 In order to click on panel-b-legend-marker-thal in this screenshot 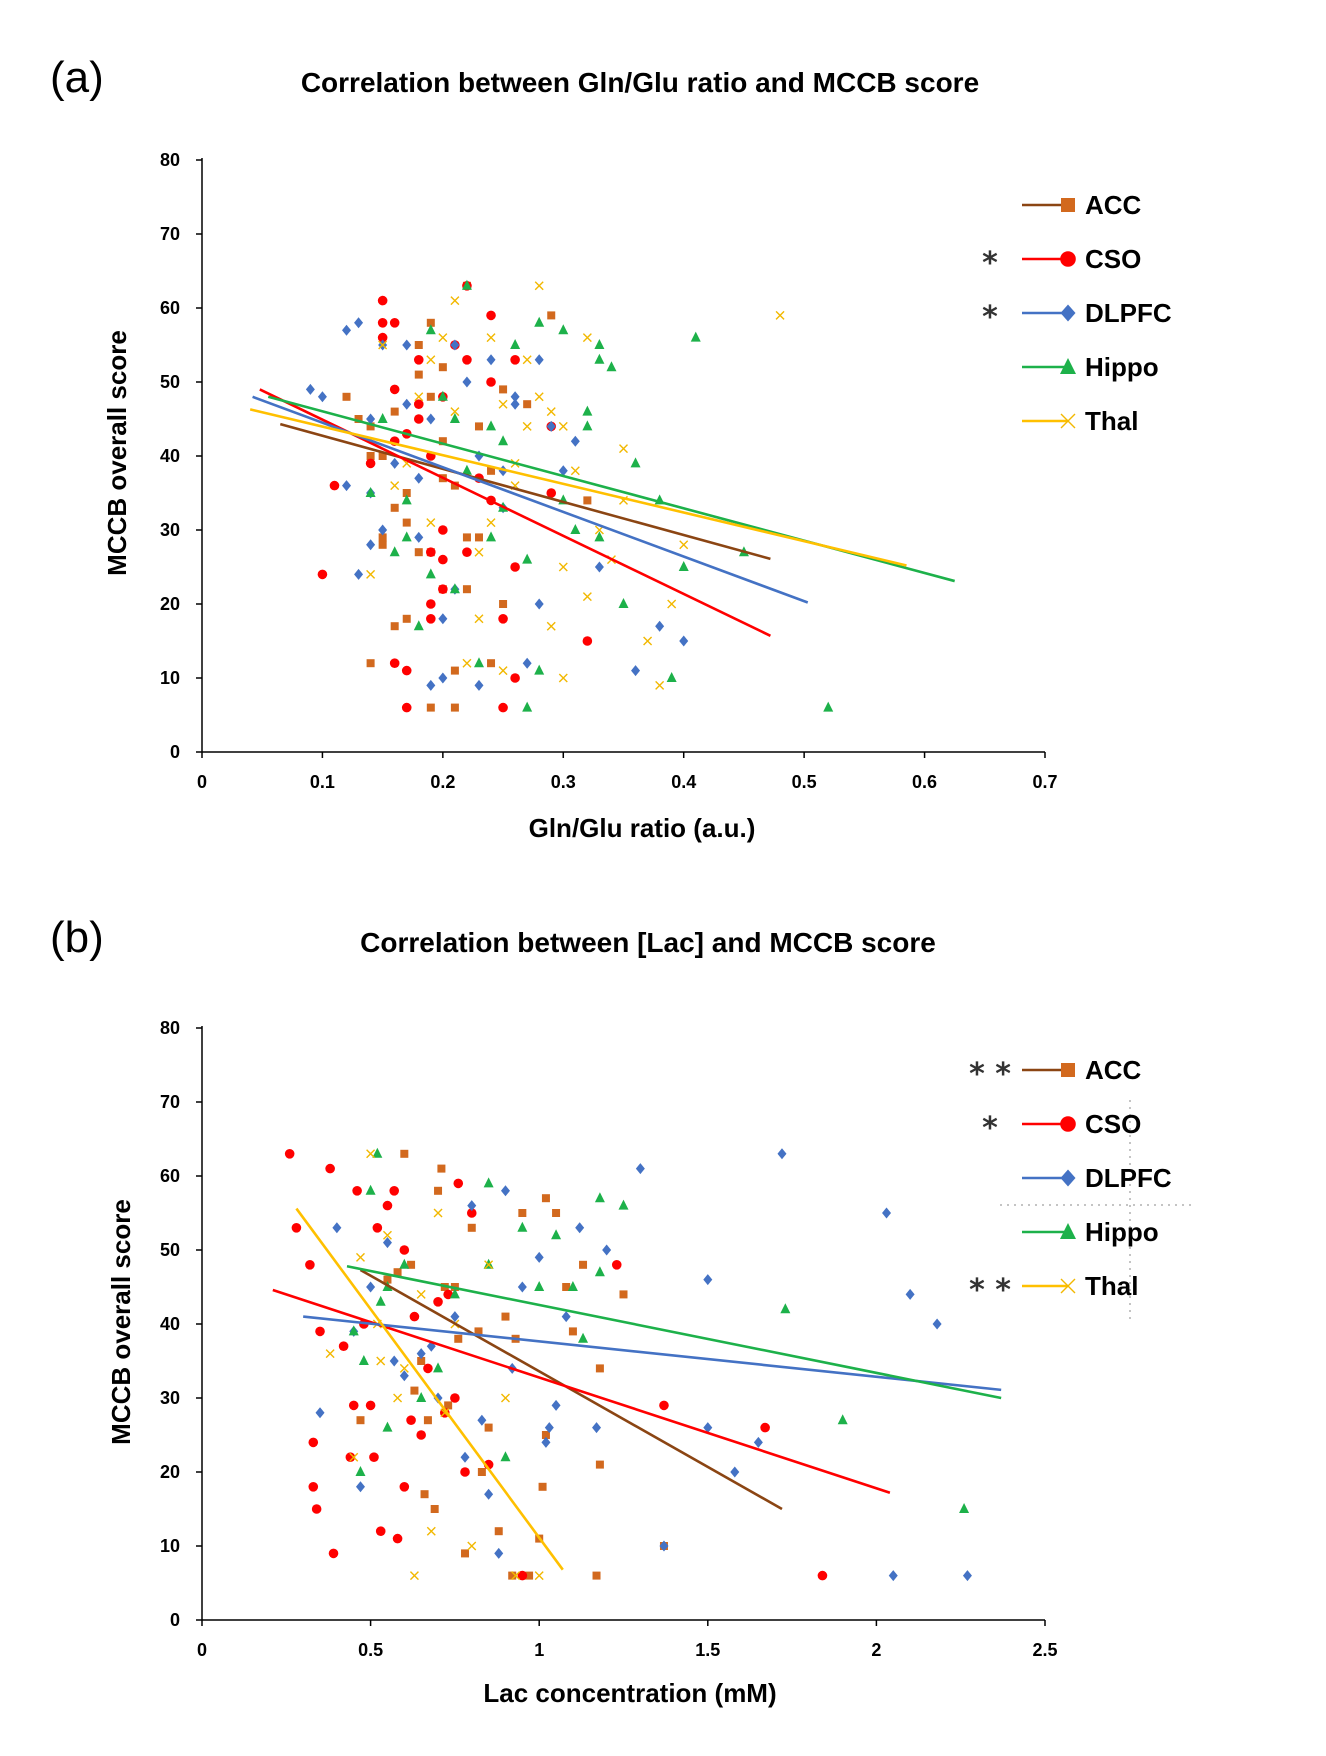, I will do `click(1068, 1286)`.